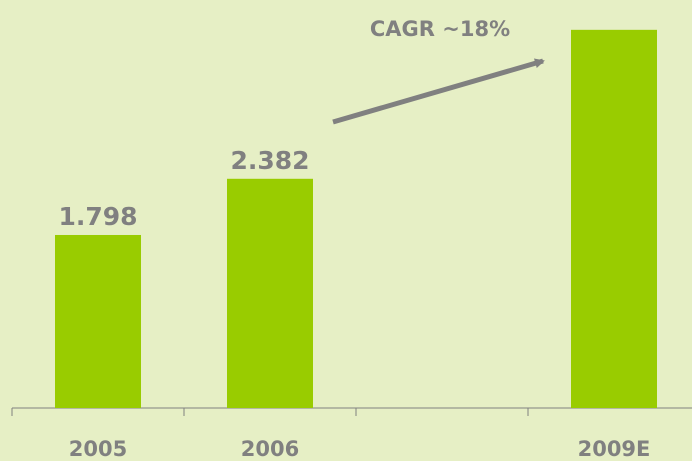  Describe the element at coordinates (98, 449) in the screenshot. I see `x-tick-label: 2005` at that location.